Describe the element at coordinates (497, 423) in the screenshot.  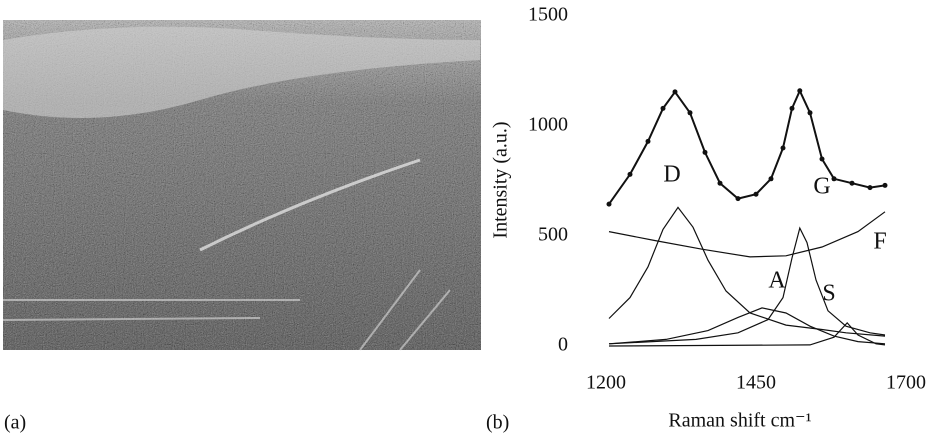
I see `panel-label: (b)` at that location.